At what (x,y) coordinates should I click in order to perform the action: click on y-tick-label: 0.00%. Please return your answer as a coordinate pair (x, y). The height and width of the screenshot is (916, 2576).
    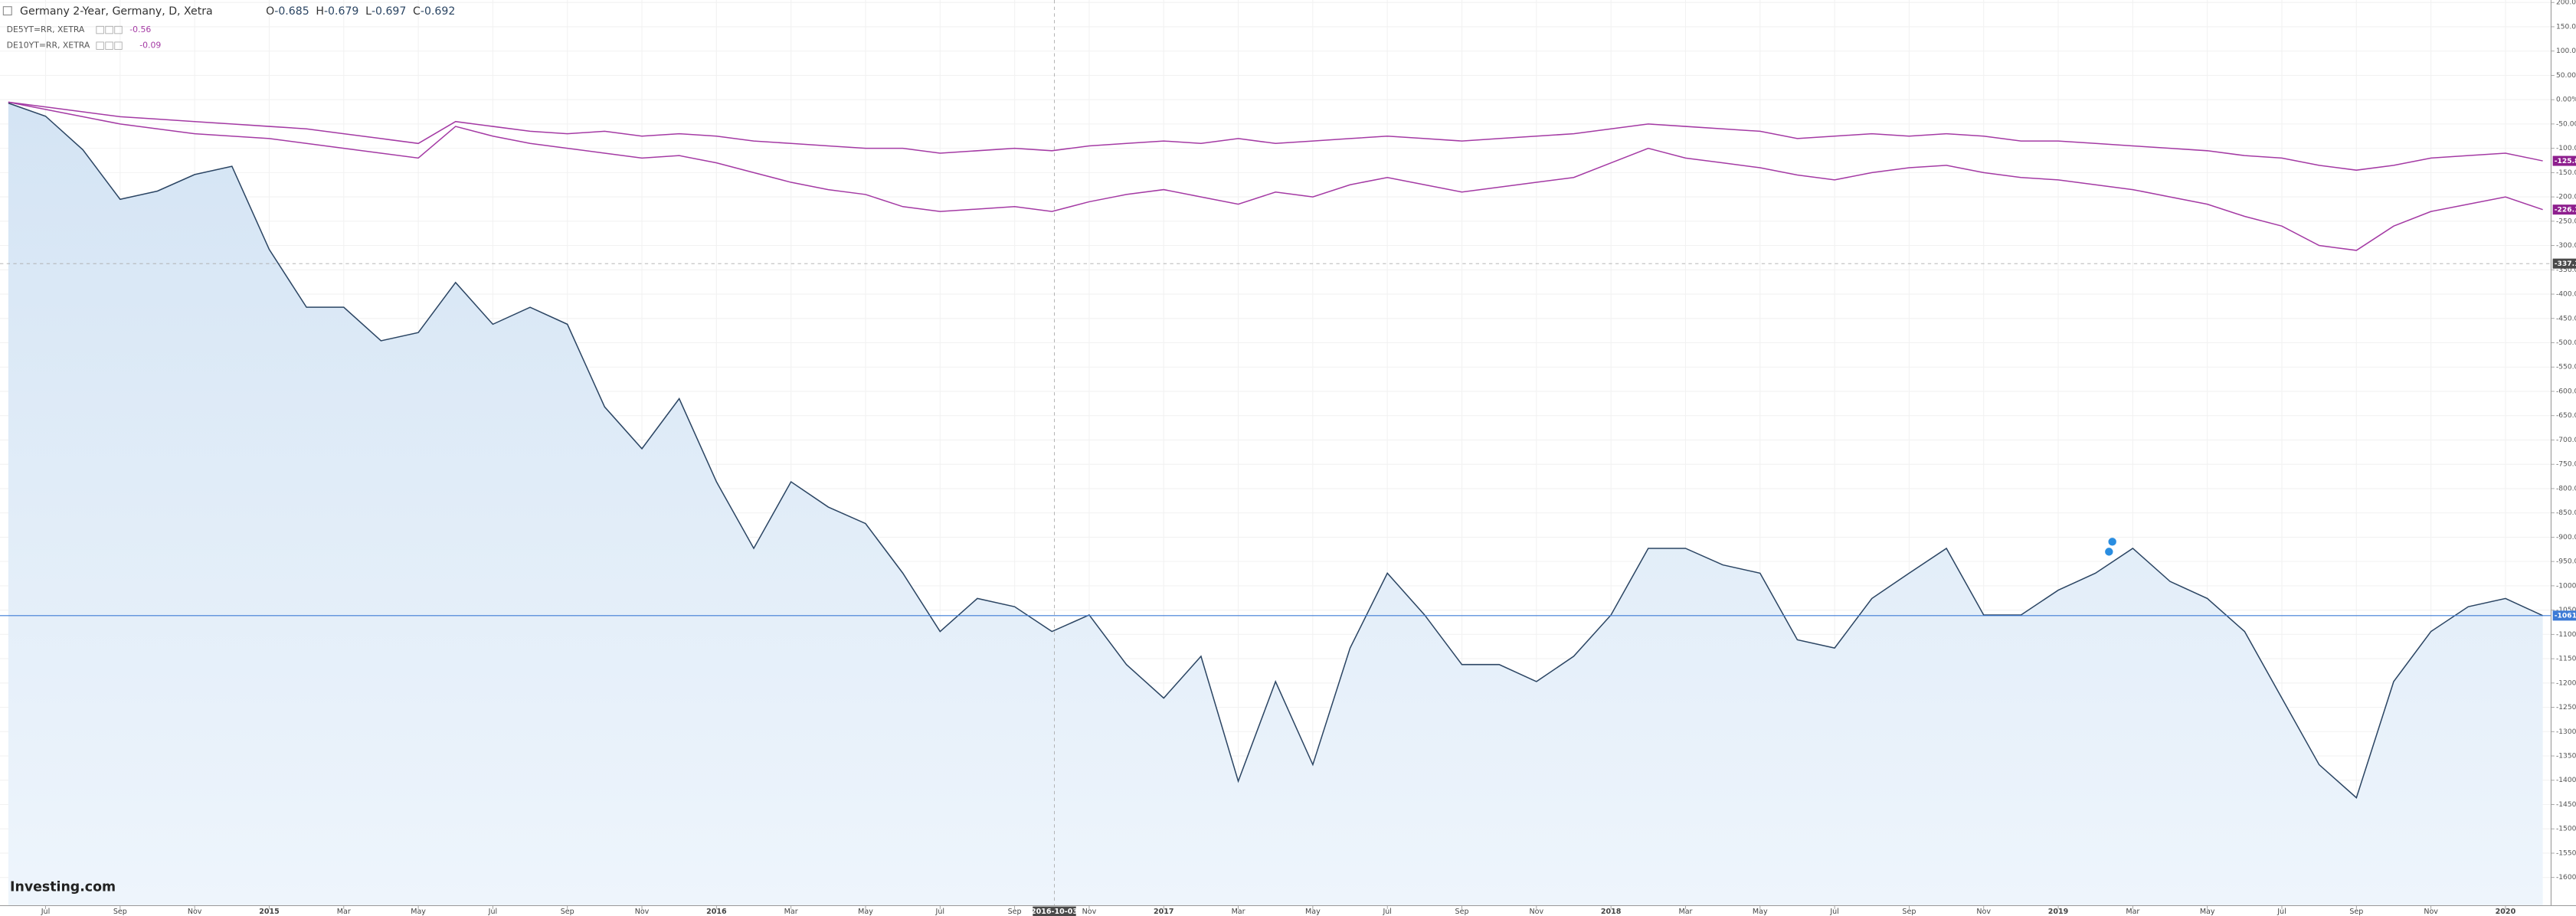
    Looking at the image, I should click on (2566, 101).